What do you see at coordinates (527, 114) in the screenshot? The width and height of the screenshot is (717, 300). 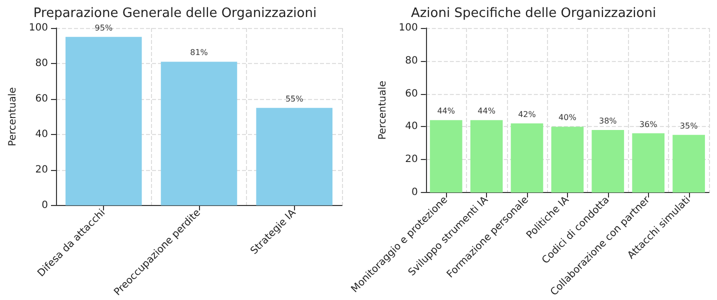 I see `data-label: 42%` at bounding box center [527, 114].